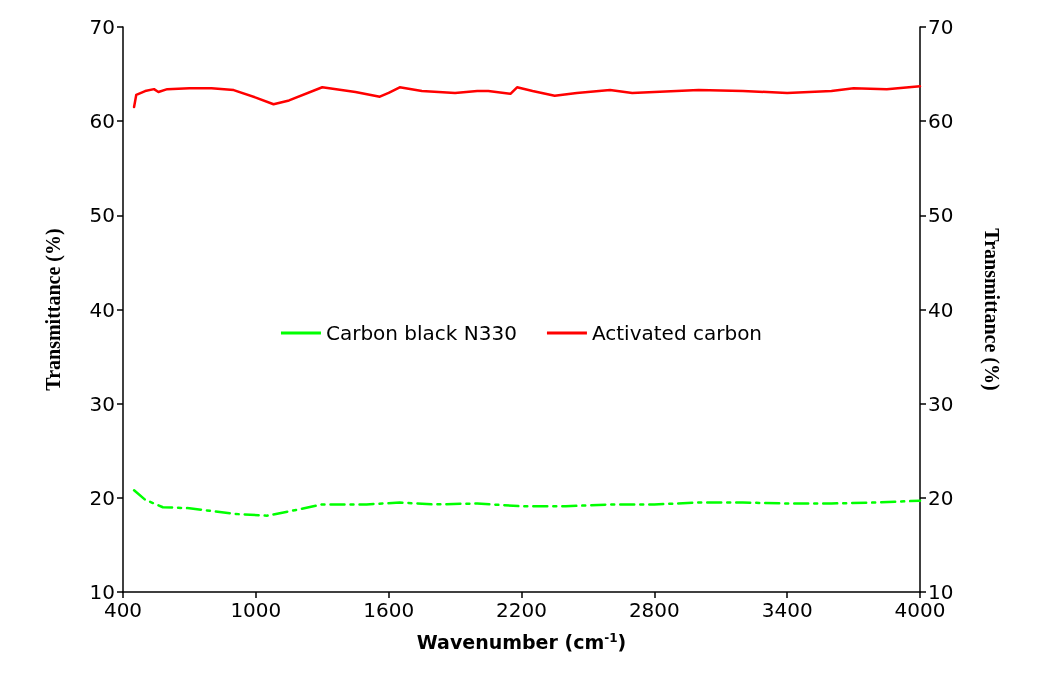 The image size is (1043, 688). What do you see at coordinates (941, 403) in the screenshot?
I see `y2-tick-label: 30` at bounding box center [941, 403].